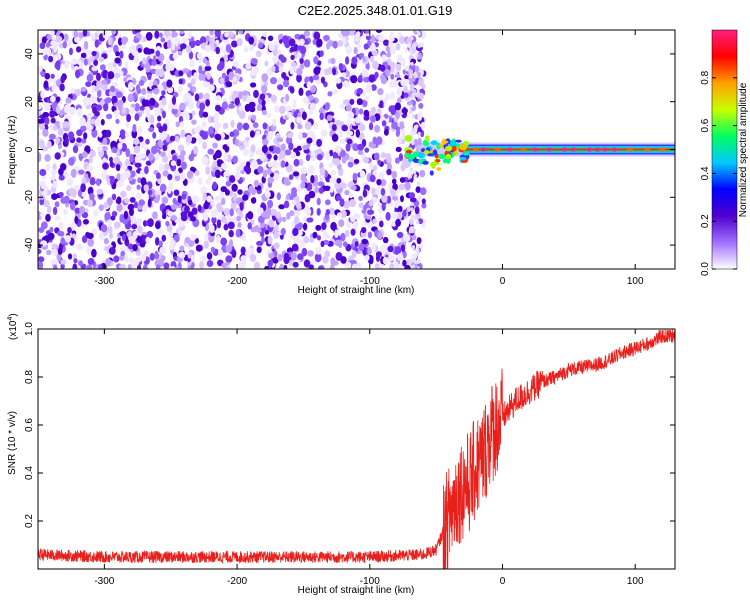 The height and width of the screenshot is (600, 750). Describe the element at coordinates (724, 149) in the screenshot. I see `colorbar-gradient` at that location.